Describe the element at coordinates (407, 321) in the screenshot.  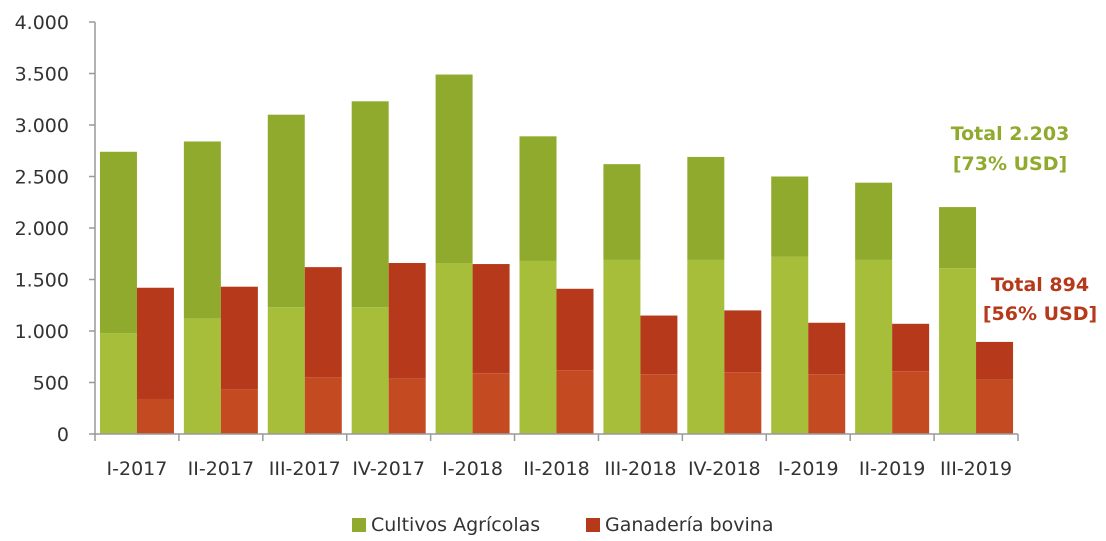
I see `bar-ganaderia-IV-2017` at that location.